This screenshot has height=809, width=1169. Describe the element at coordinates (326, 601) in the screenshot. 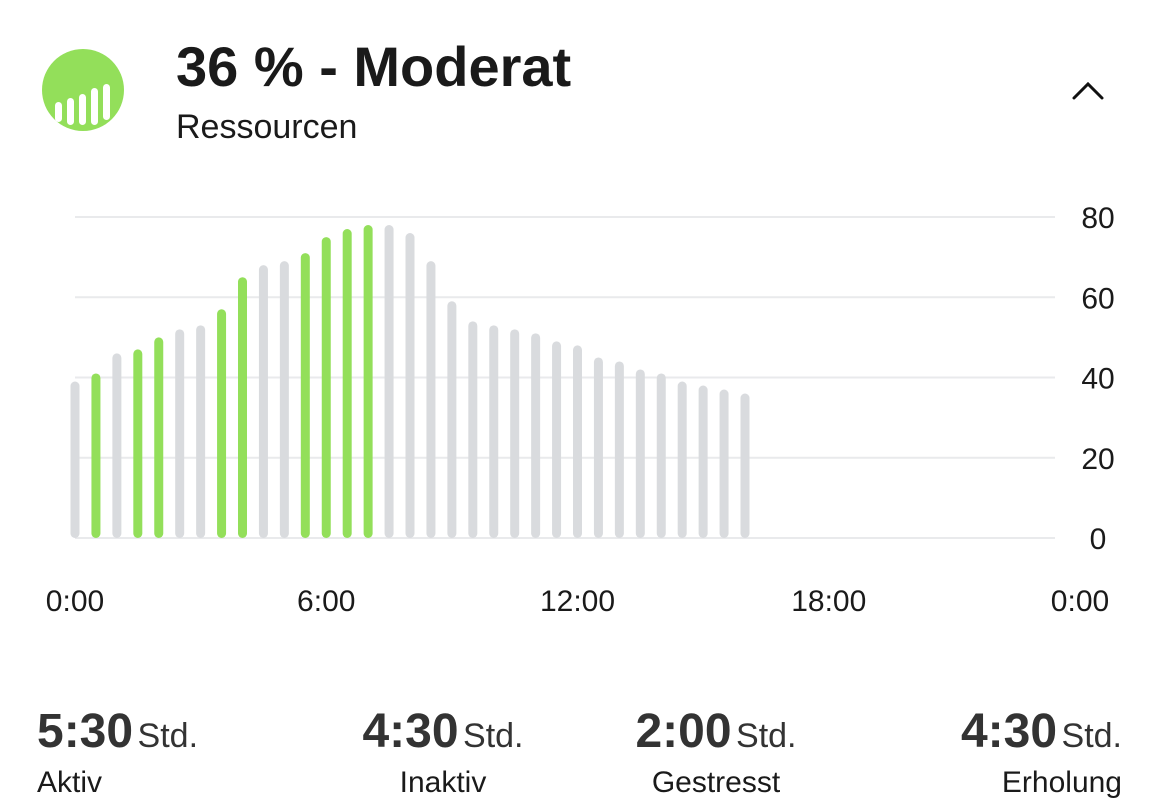

I see `x-tick-label: 6:00` at that location.